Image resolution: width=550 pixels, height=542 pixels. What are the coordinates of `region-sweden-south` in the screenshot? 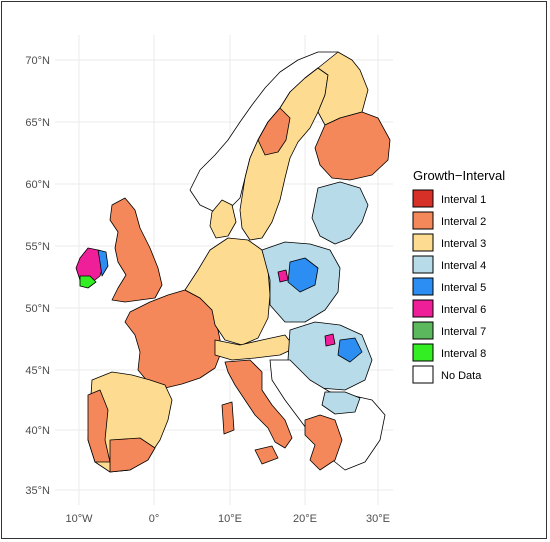 It's located at (274, 131).